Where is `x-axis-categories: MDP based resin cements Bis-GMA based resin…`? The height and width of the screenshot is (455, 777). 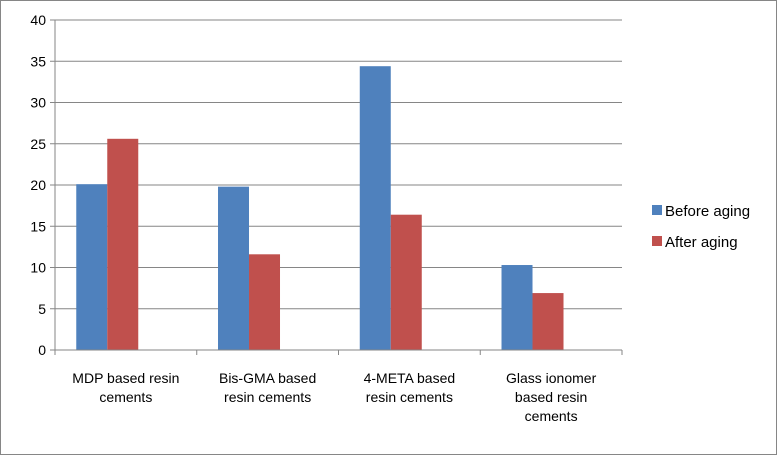 x-axis-categories: MDP based resin cements Bis-GMA based resin… is located at coordinates (334, 397).